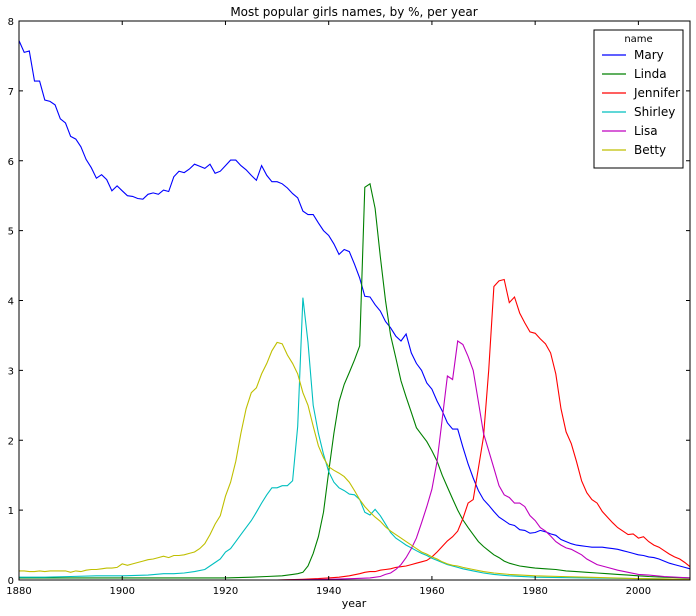  I want to click on y-tick-label: 7, so click(11, 92).